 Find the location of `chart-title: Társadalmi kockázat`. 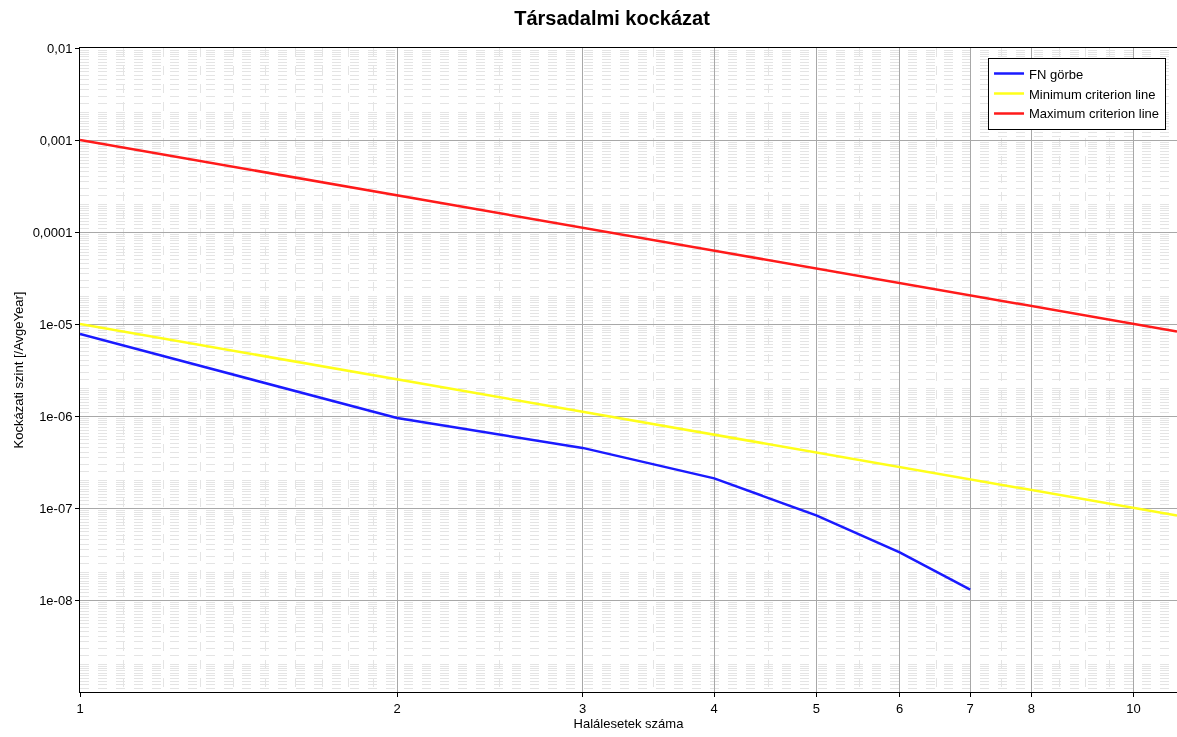

chart-title: Társadalmi kockázat is located at coordinates (612, 18).